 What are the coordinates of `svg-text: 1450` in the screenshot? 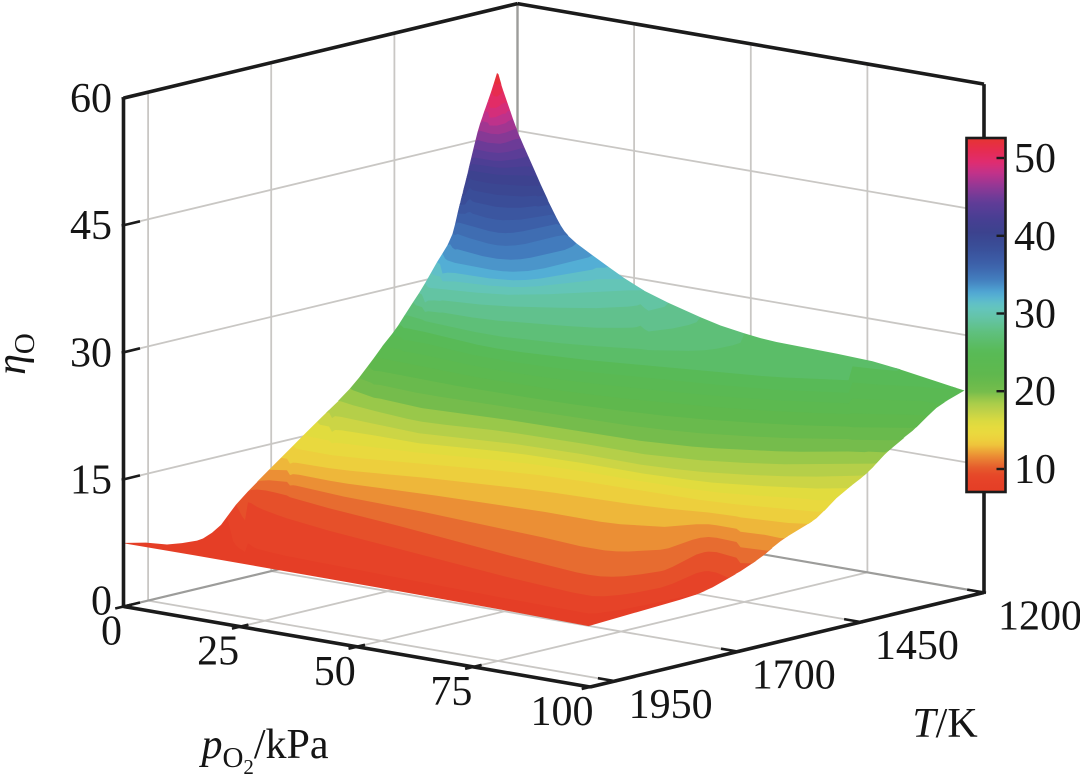 It's located at (917, 646).